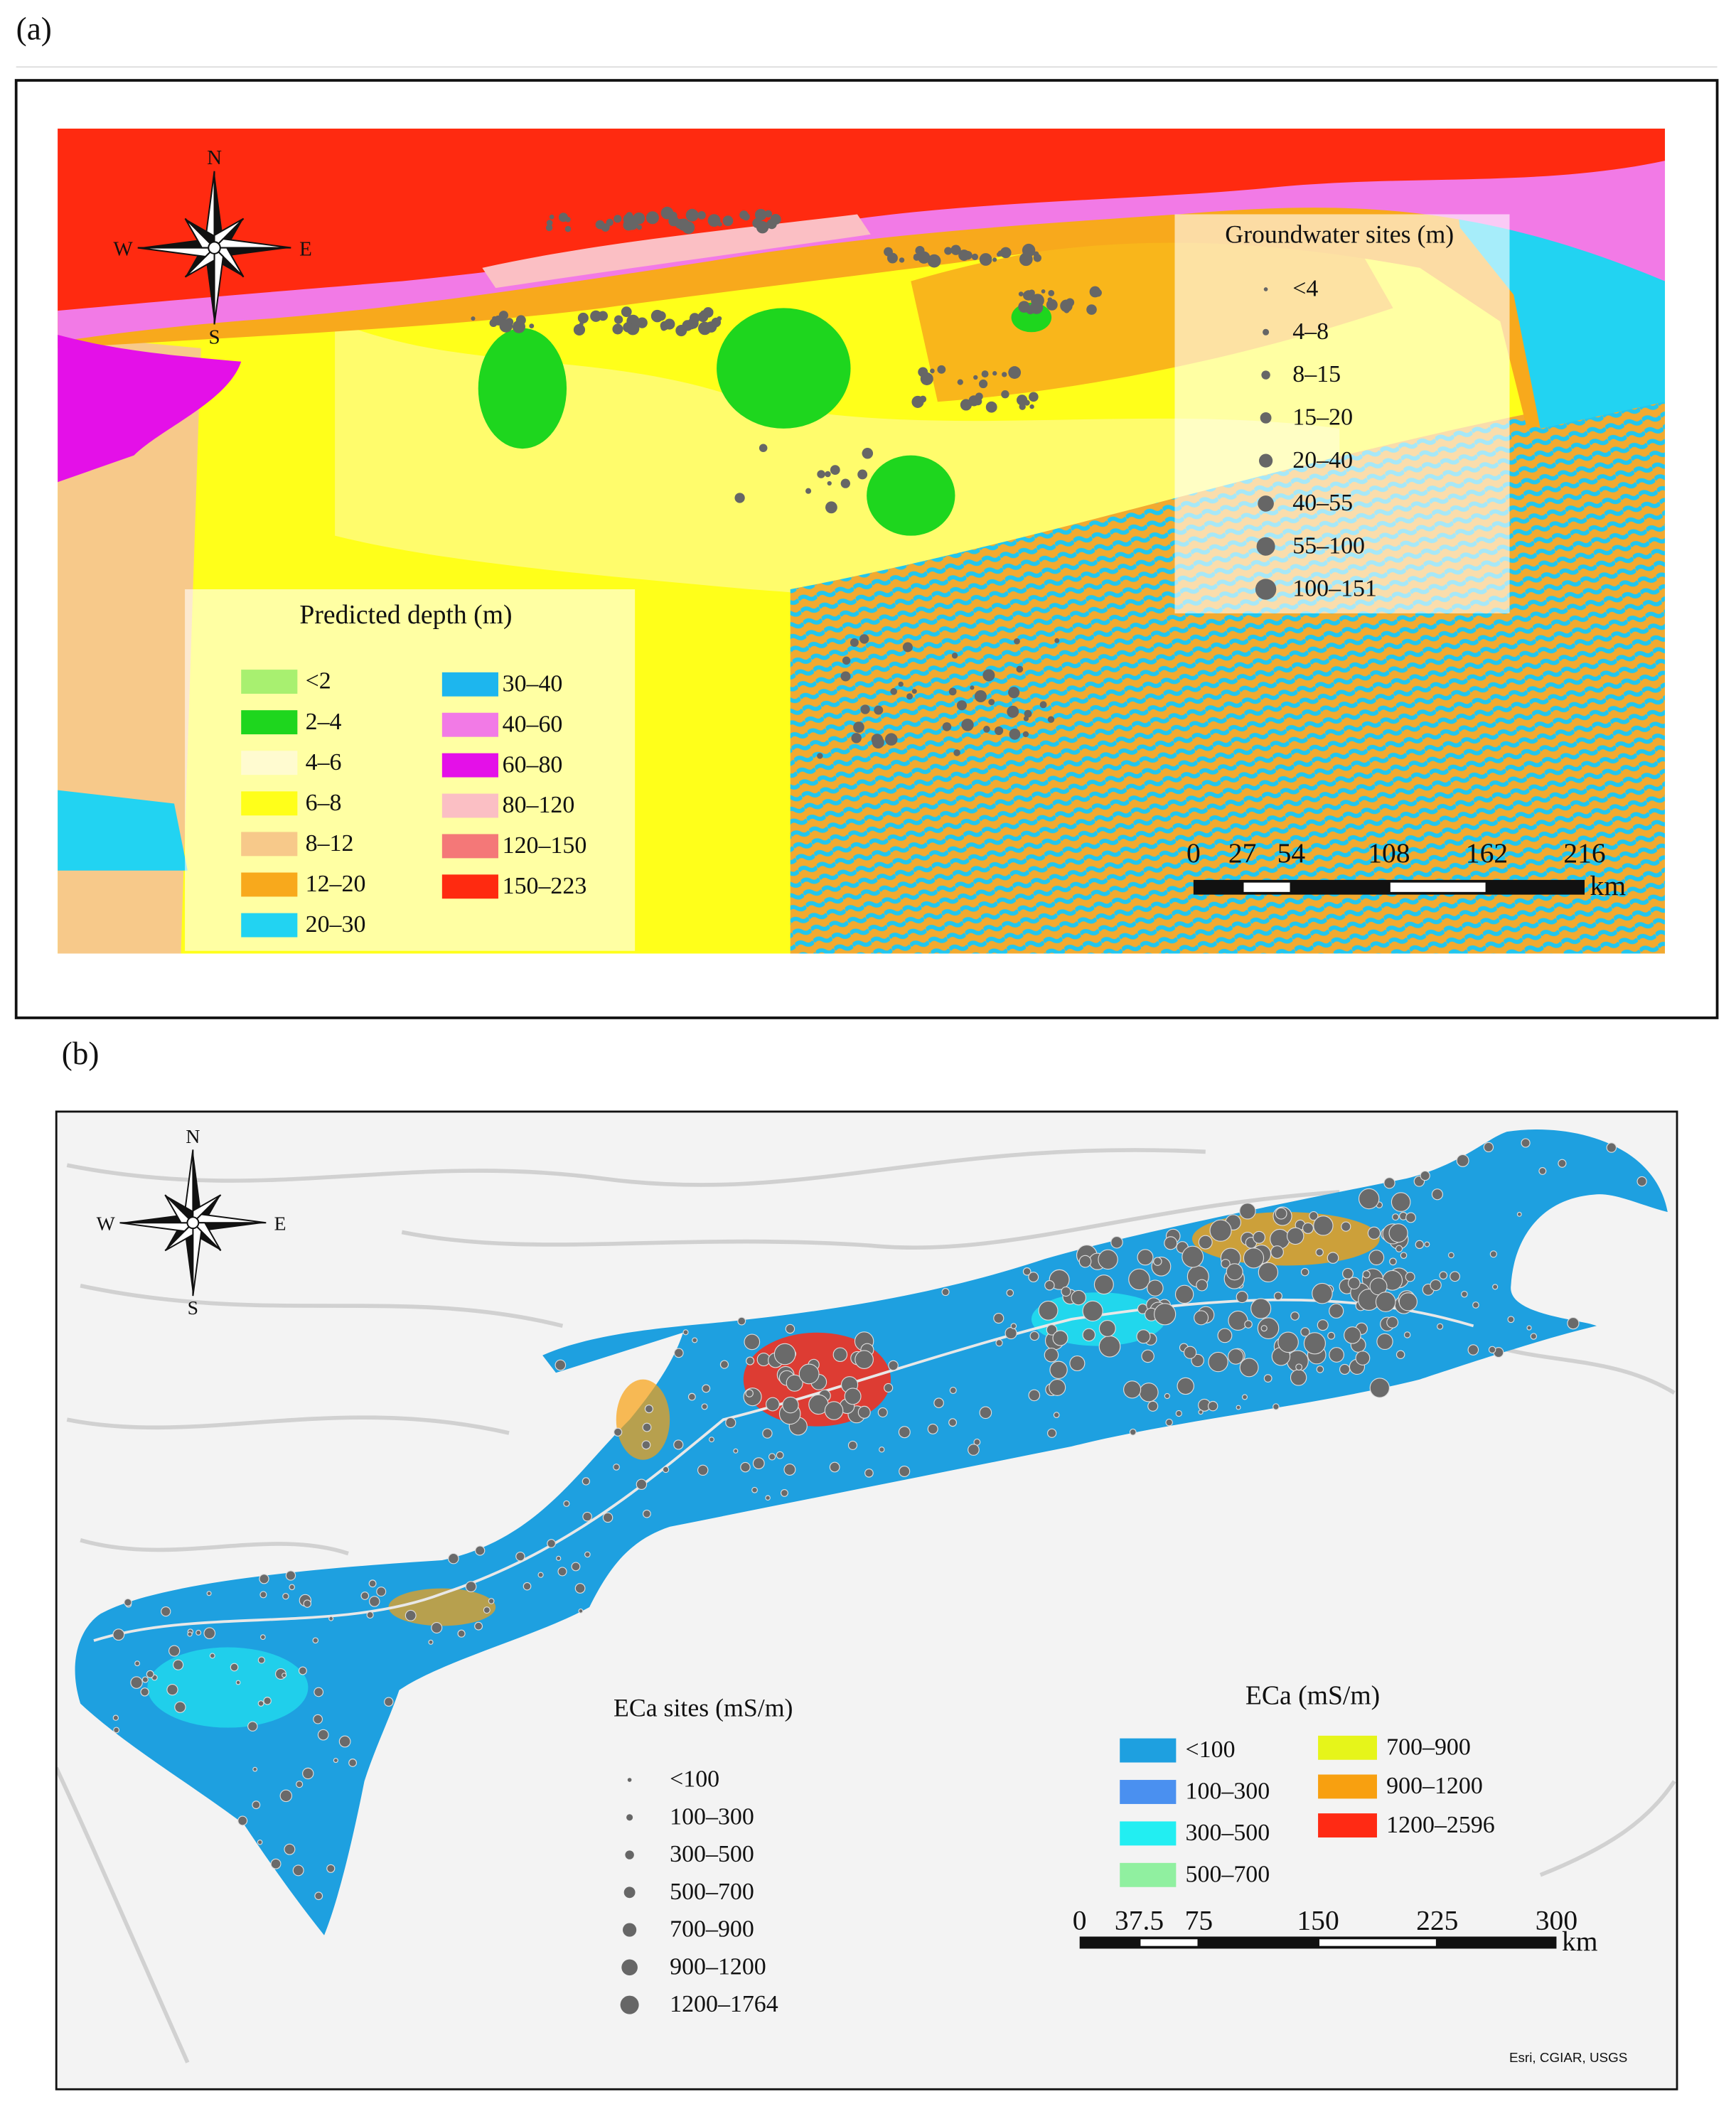 This screenshot has height=2104, width=1736. What do you see at coordinates (694, 1779) in the screenshot?
I see `legend-label: <100` at bounding box center [694, 1779].